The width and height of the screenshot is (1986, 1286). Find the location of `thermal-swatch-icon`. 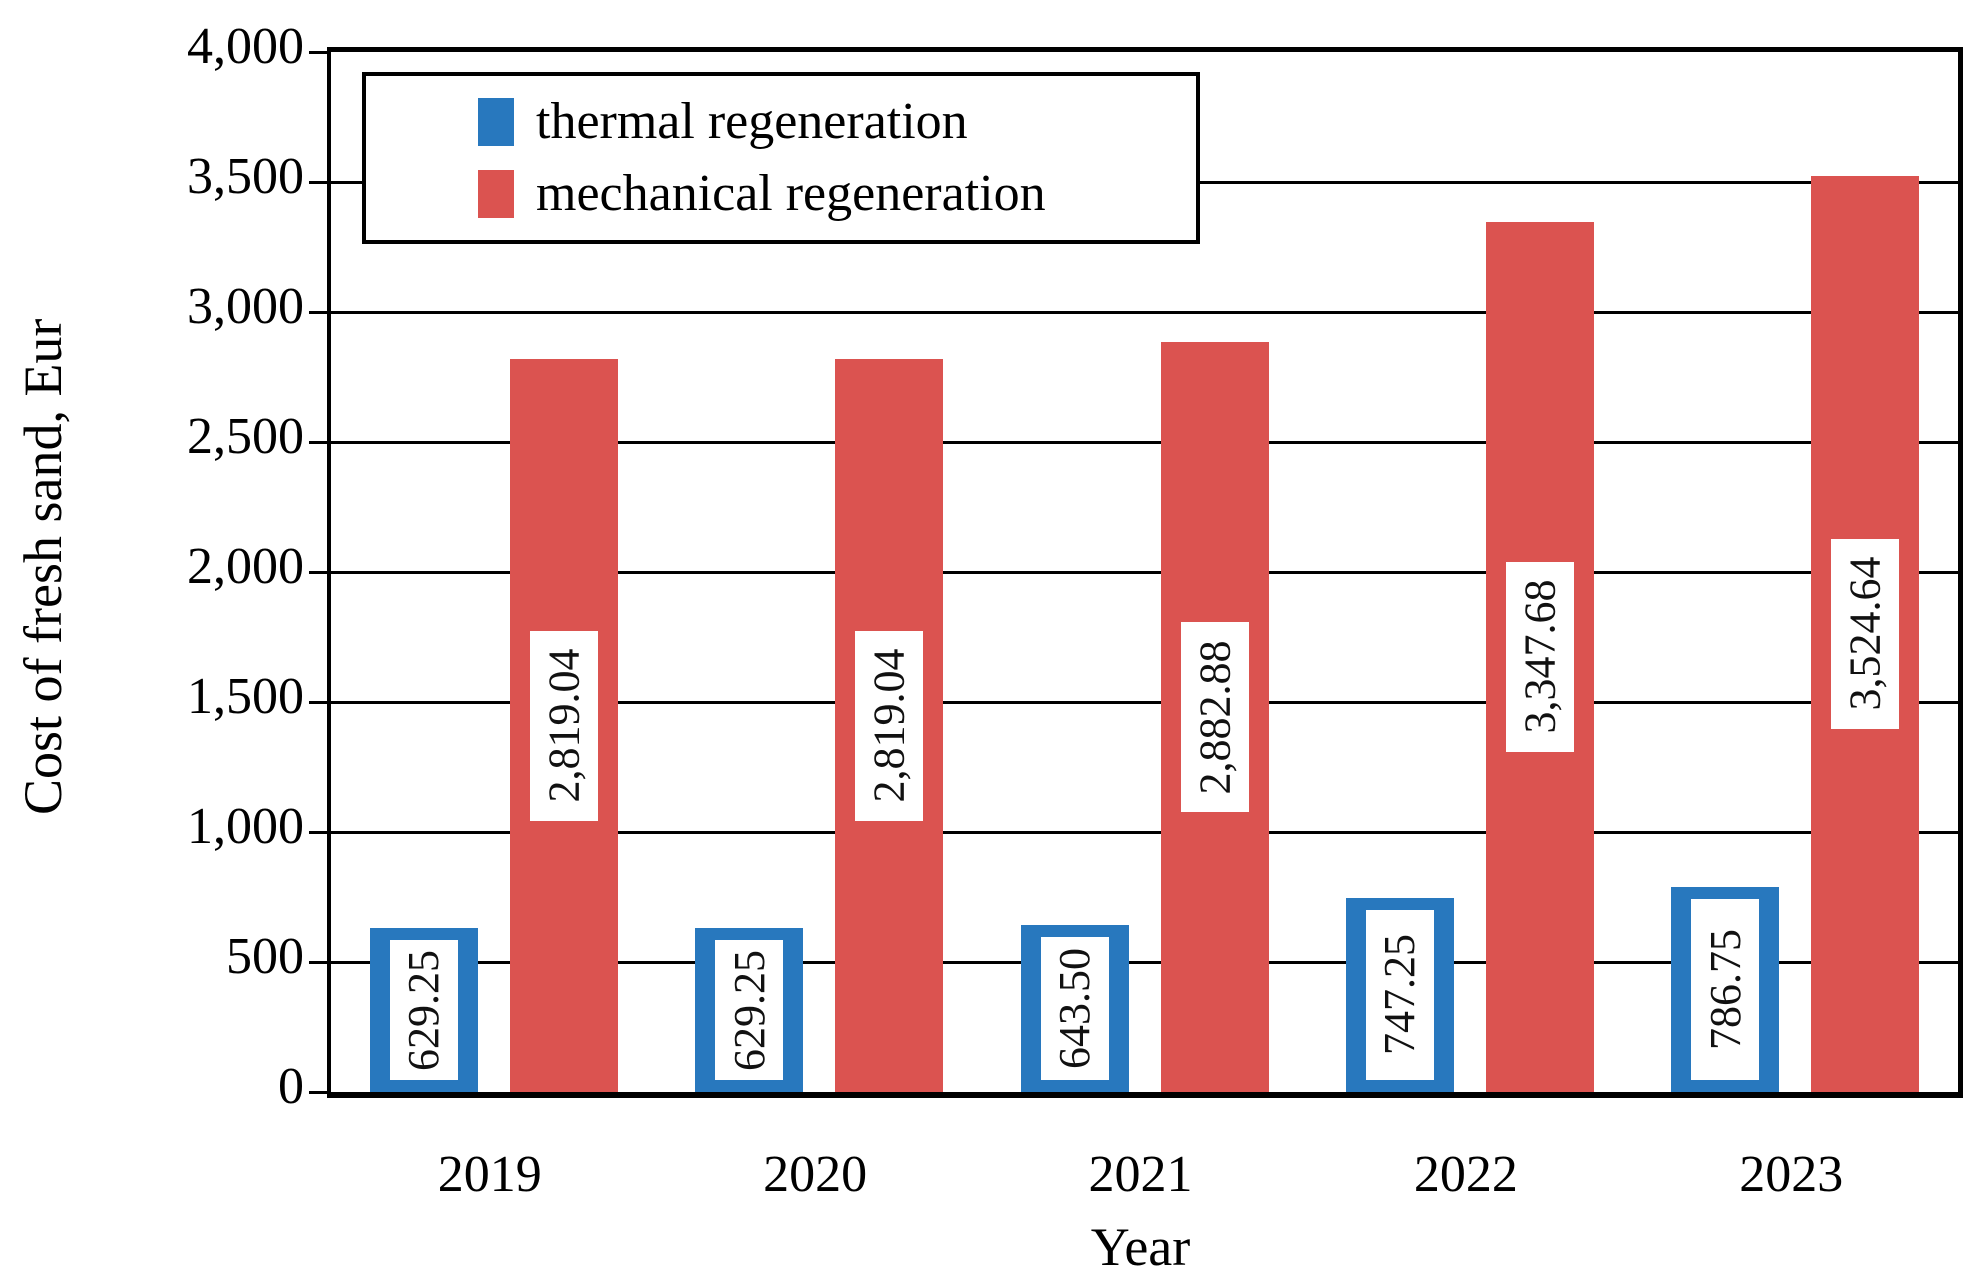

thermal-swatch-icon is located at coordinates (496, 122).